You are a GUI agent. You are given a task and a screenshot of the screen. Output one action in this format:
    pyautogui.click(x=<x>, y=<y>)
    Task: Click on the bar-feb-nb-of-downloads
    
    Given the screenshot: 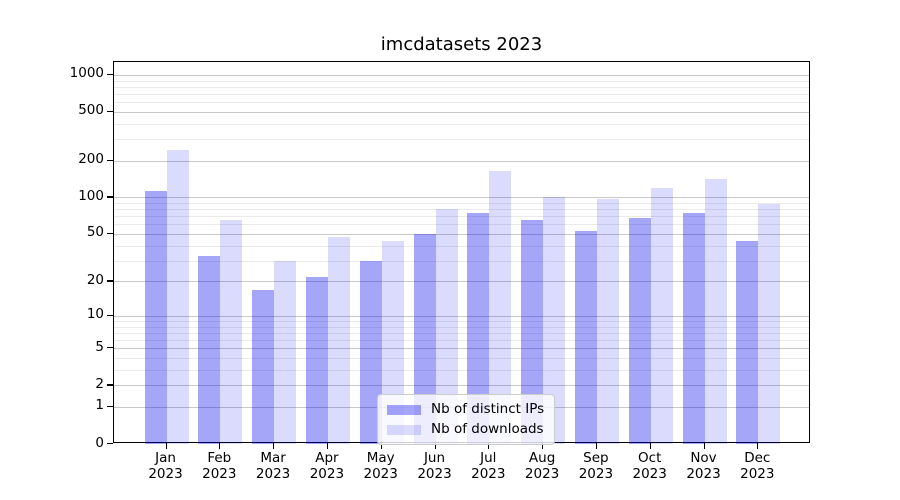 What is the action you would take?
    pyautogui.click(x=231, y=332)
    